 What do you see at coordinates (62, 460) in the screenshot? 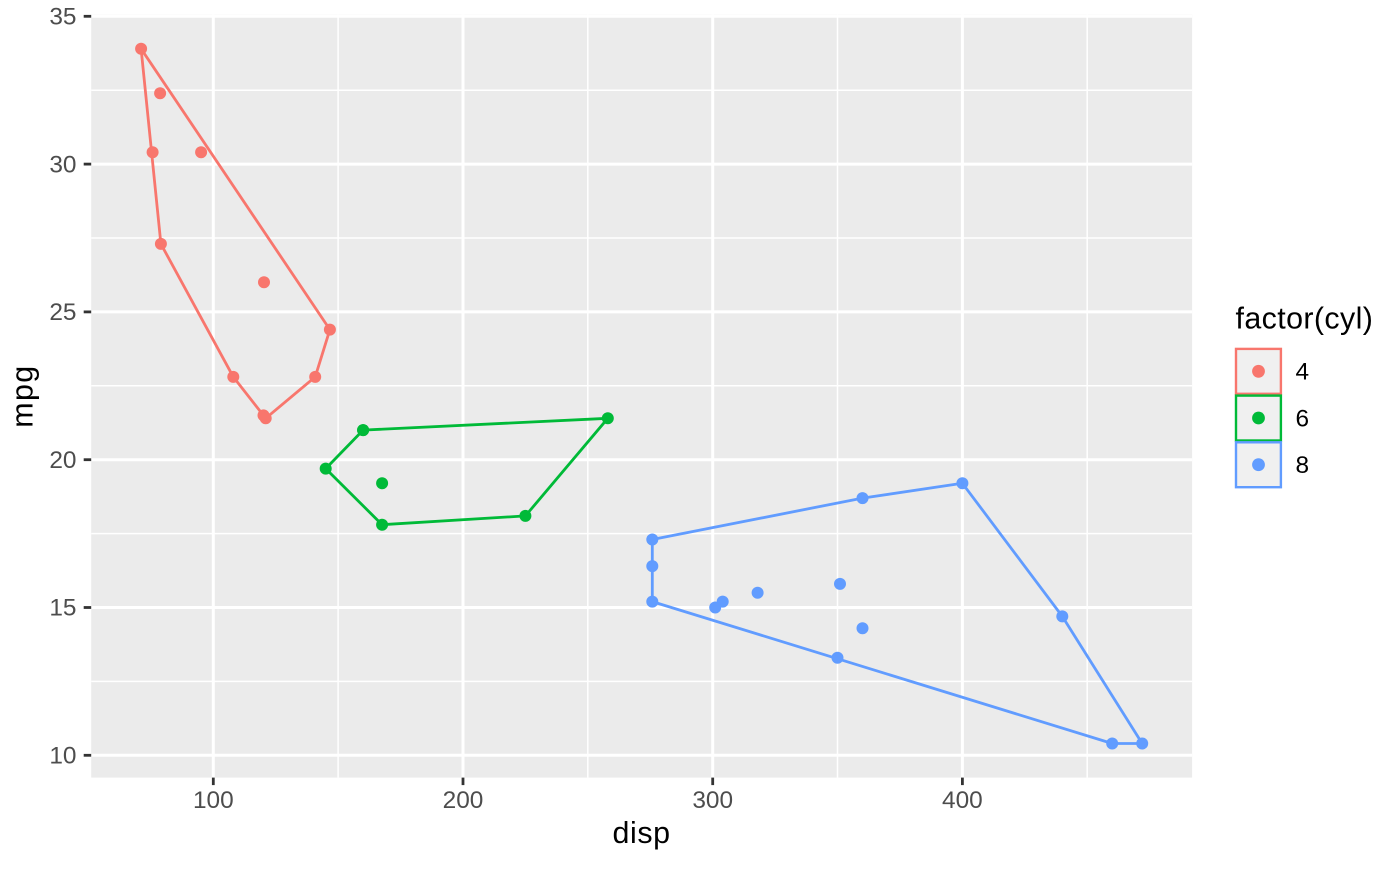
I see `svg-text: 20` at bounding box center [62, 460].